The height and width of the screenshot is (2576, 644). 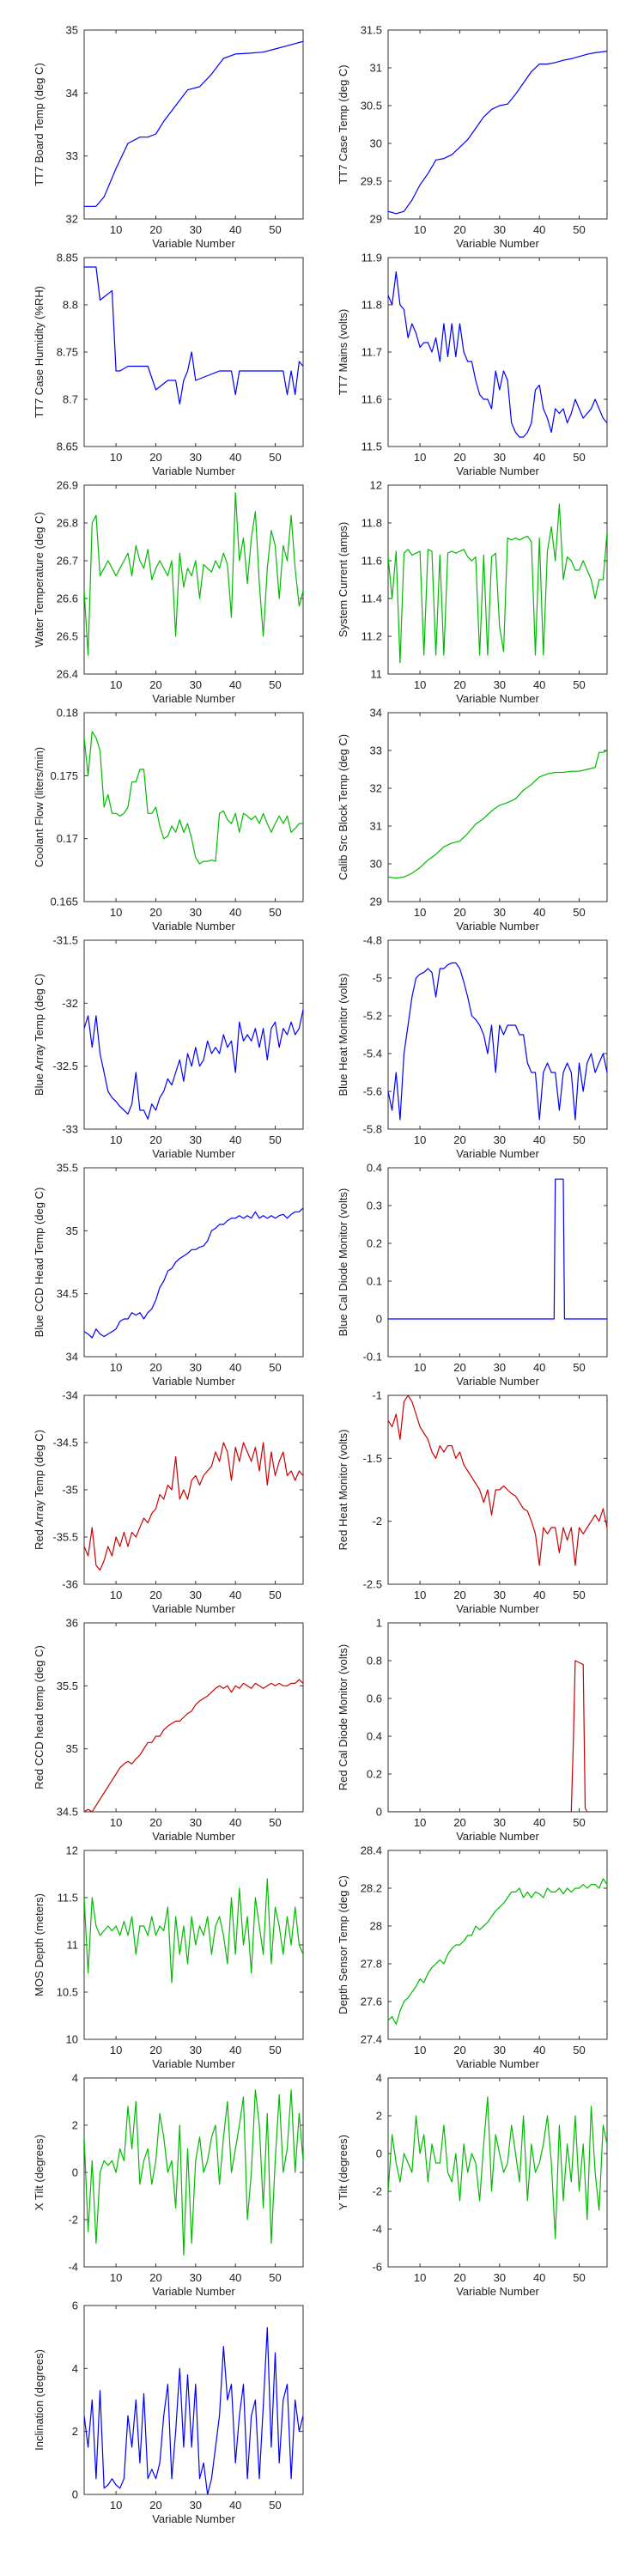 What do you see at coordinates (376, 788) in the screenshot?
I see `y-tick-label: 32` at bounding box center [376, 788].